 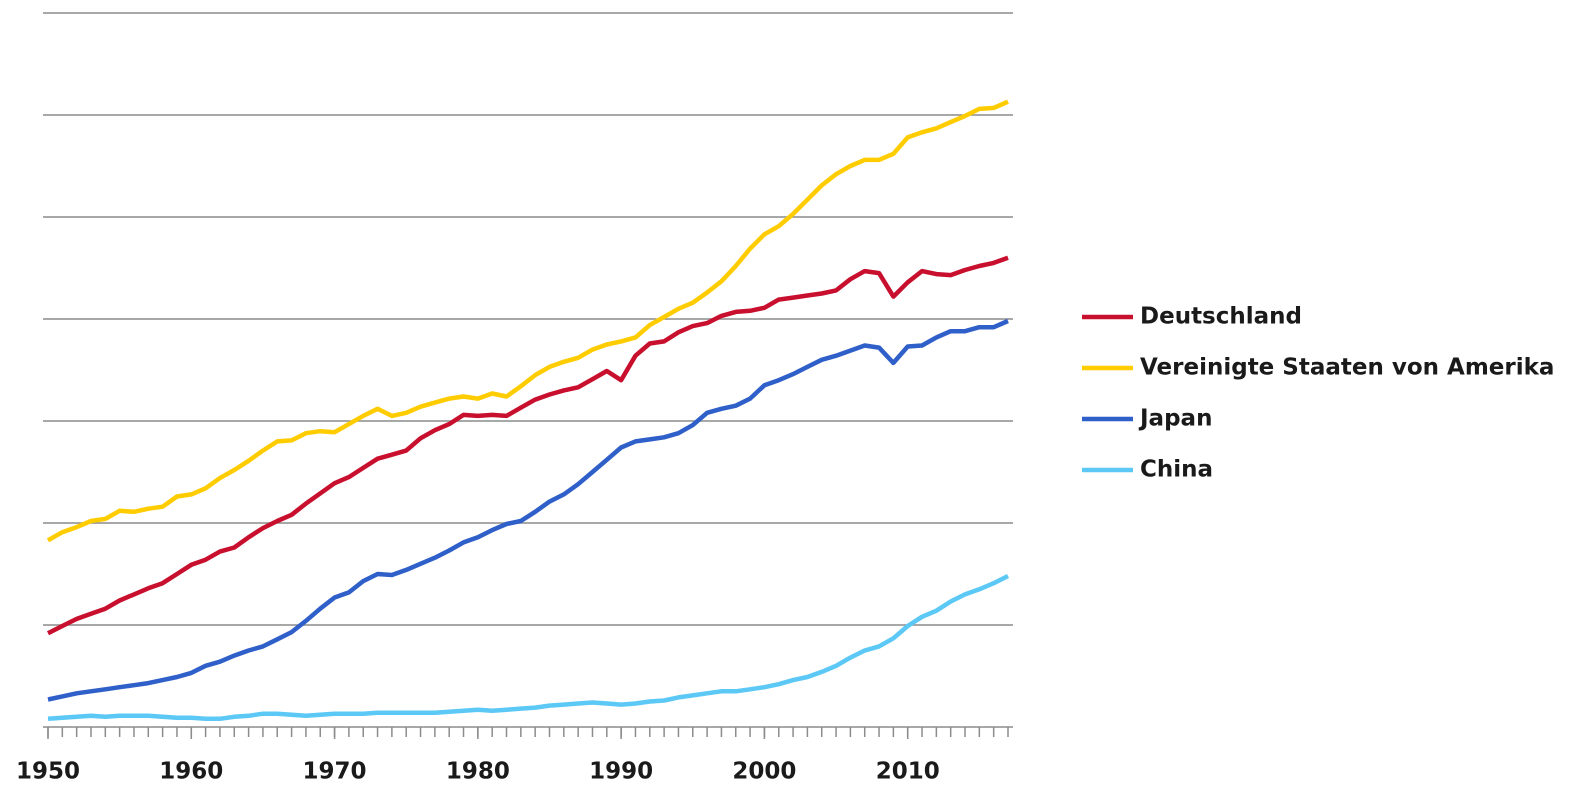 I want to click on legend-label: Japan, so click(x=1175, y=419).